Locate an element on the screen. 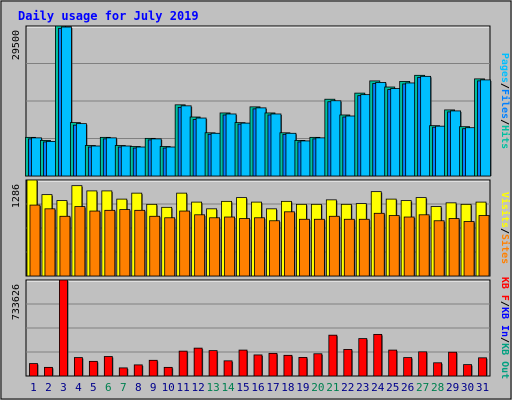  legend-segment-hits-files-pages-3: / is located at coordinates (504, 122).